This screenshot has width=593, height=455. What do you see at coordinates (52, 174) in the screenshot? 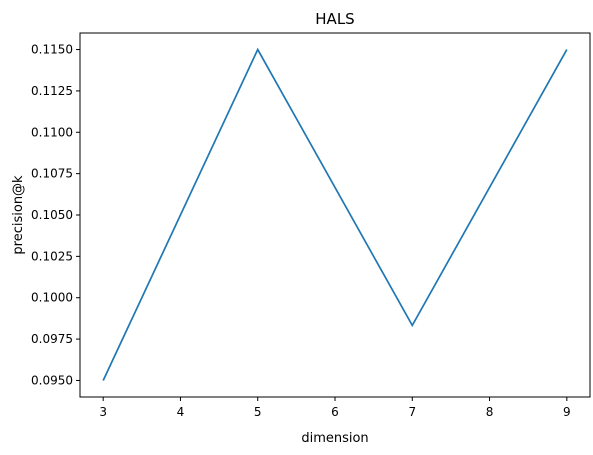
I see `y-tick-label: 0.1075` at bounding box center [52, 174].